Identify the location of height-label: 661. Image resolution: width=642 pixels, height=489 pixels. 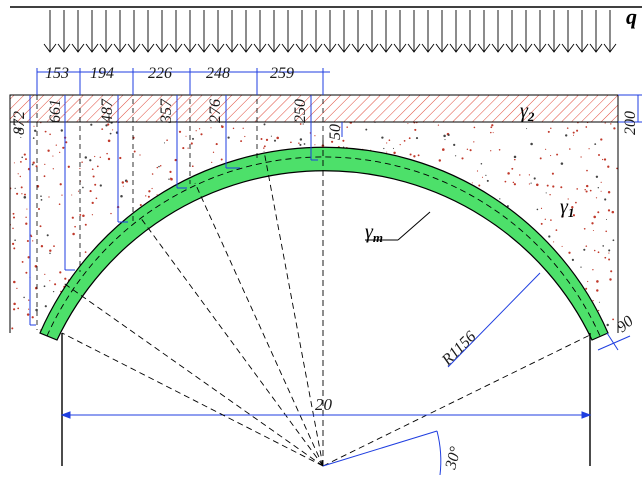
(55, 111).